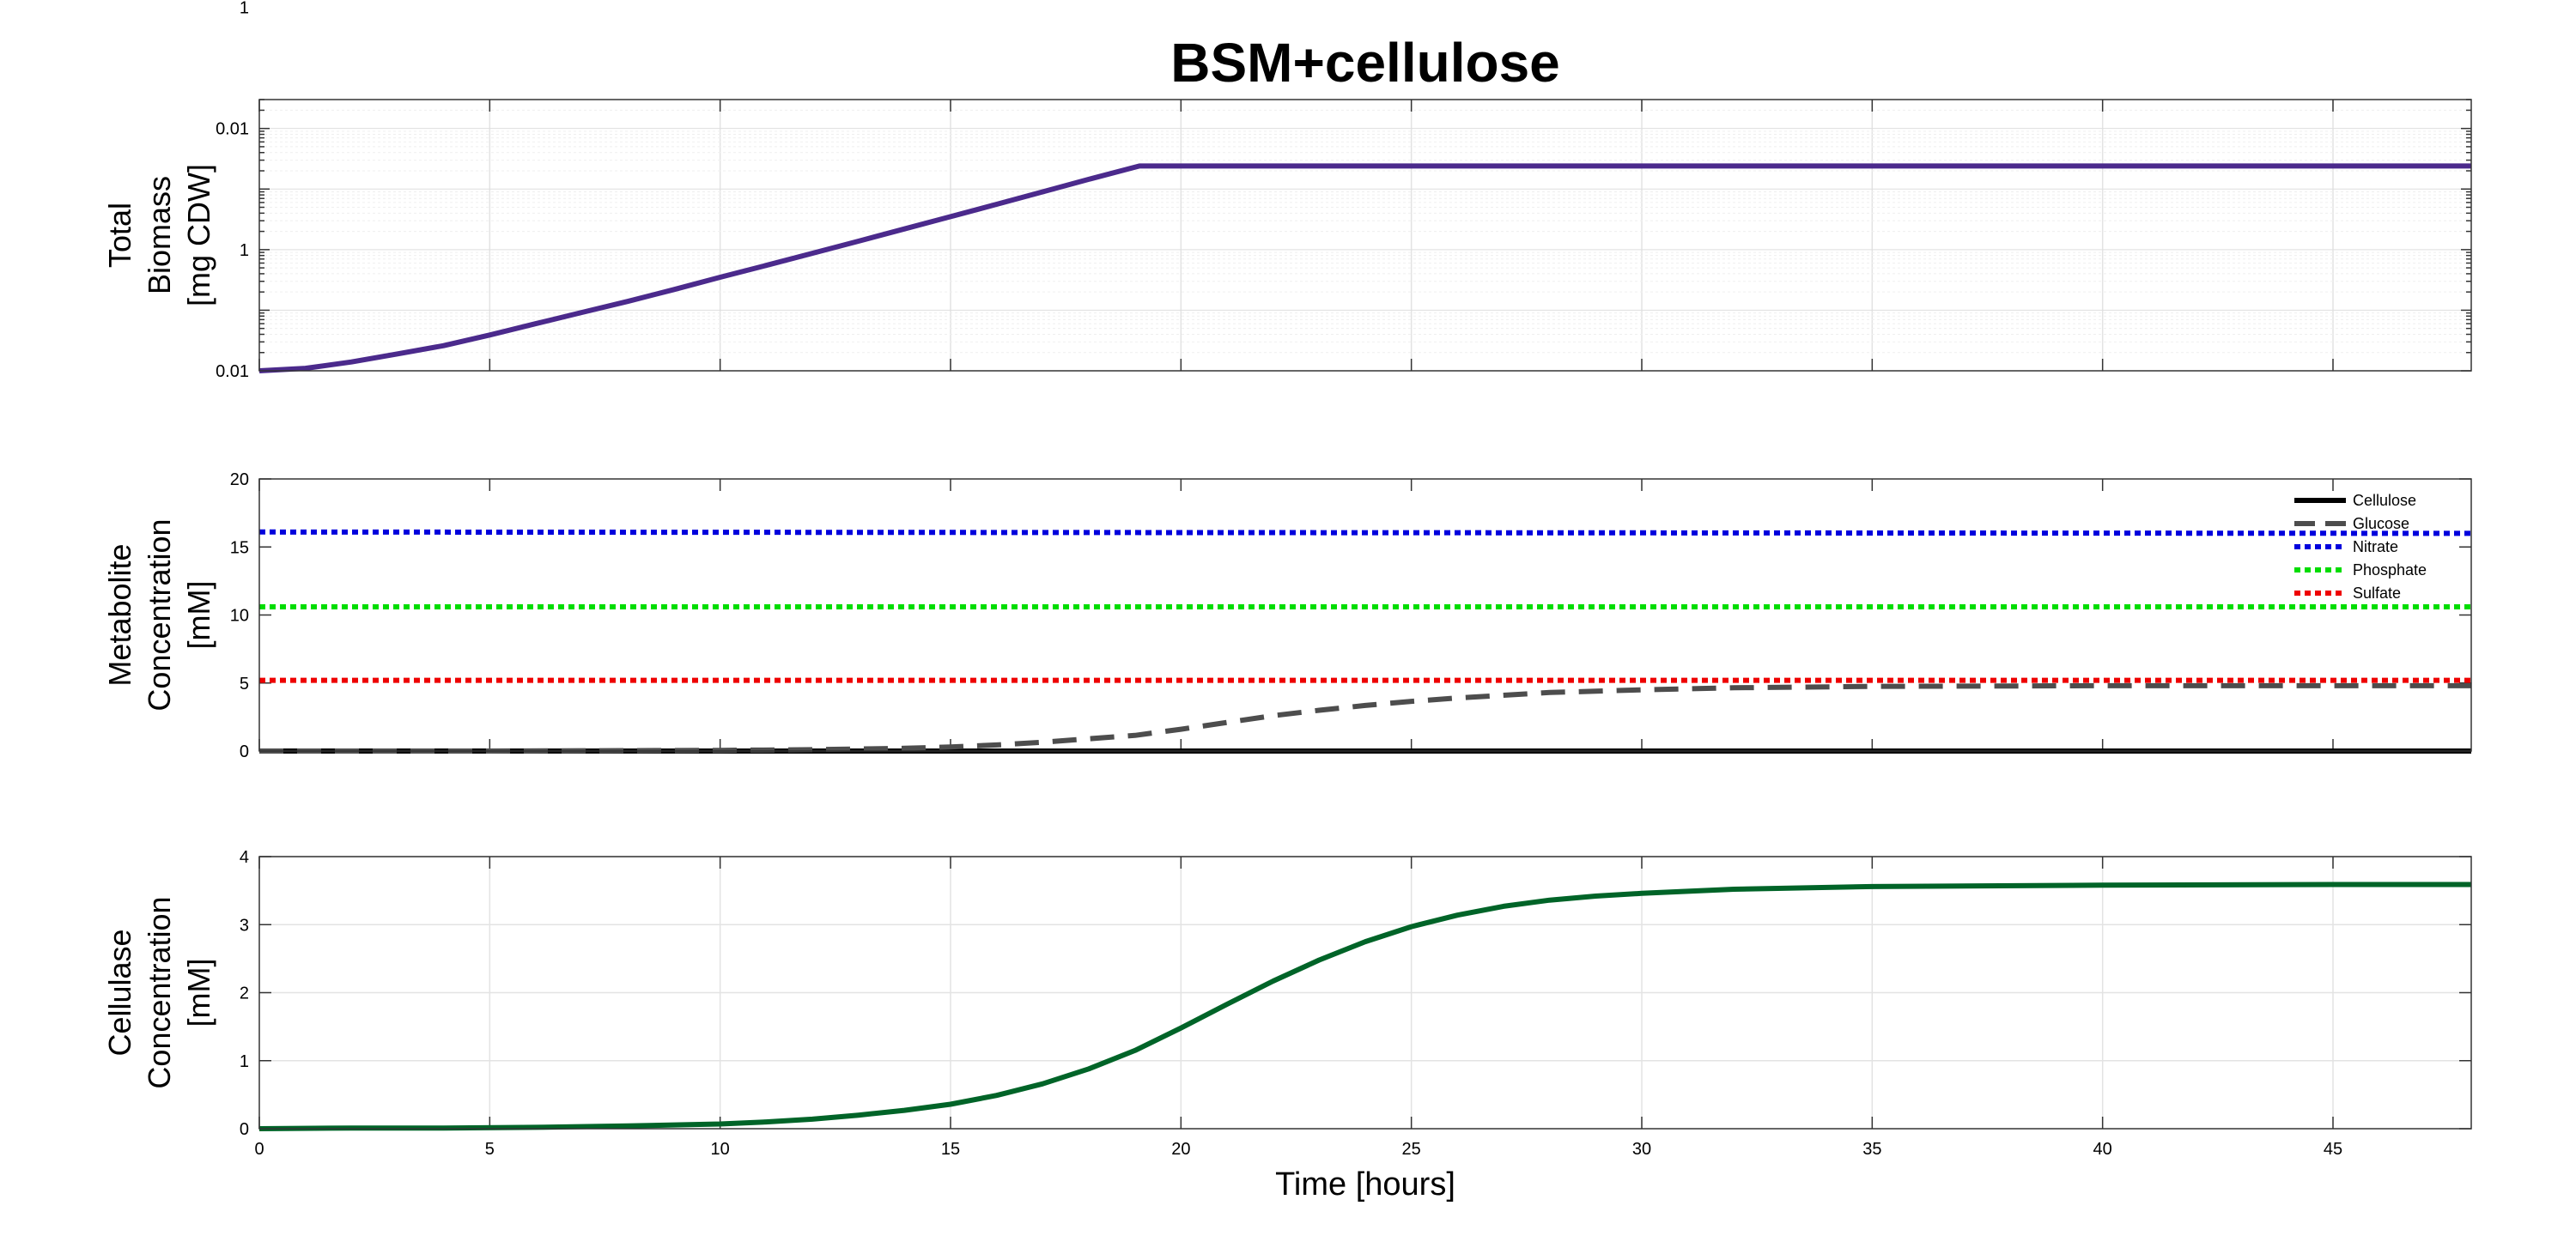 The image size is (2576, 1242). What do you see at coordinates (119, 614) in the screenshot?
I see `y-axis-label: Metabolite` at bounding box center [119, 614].